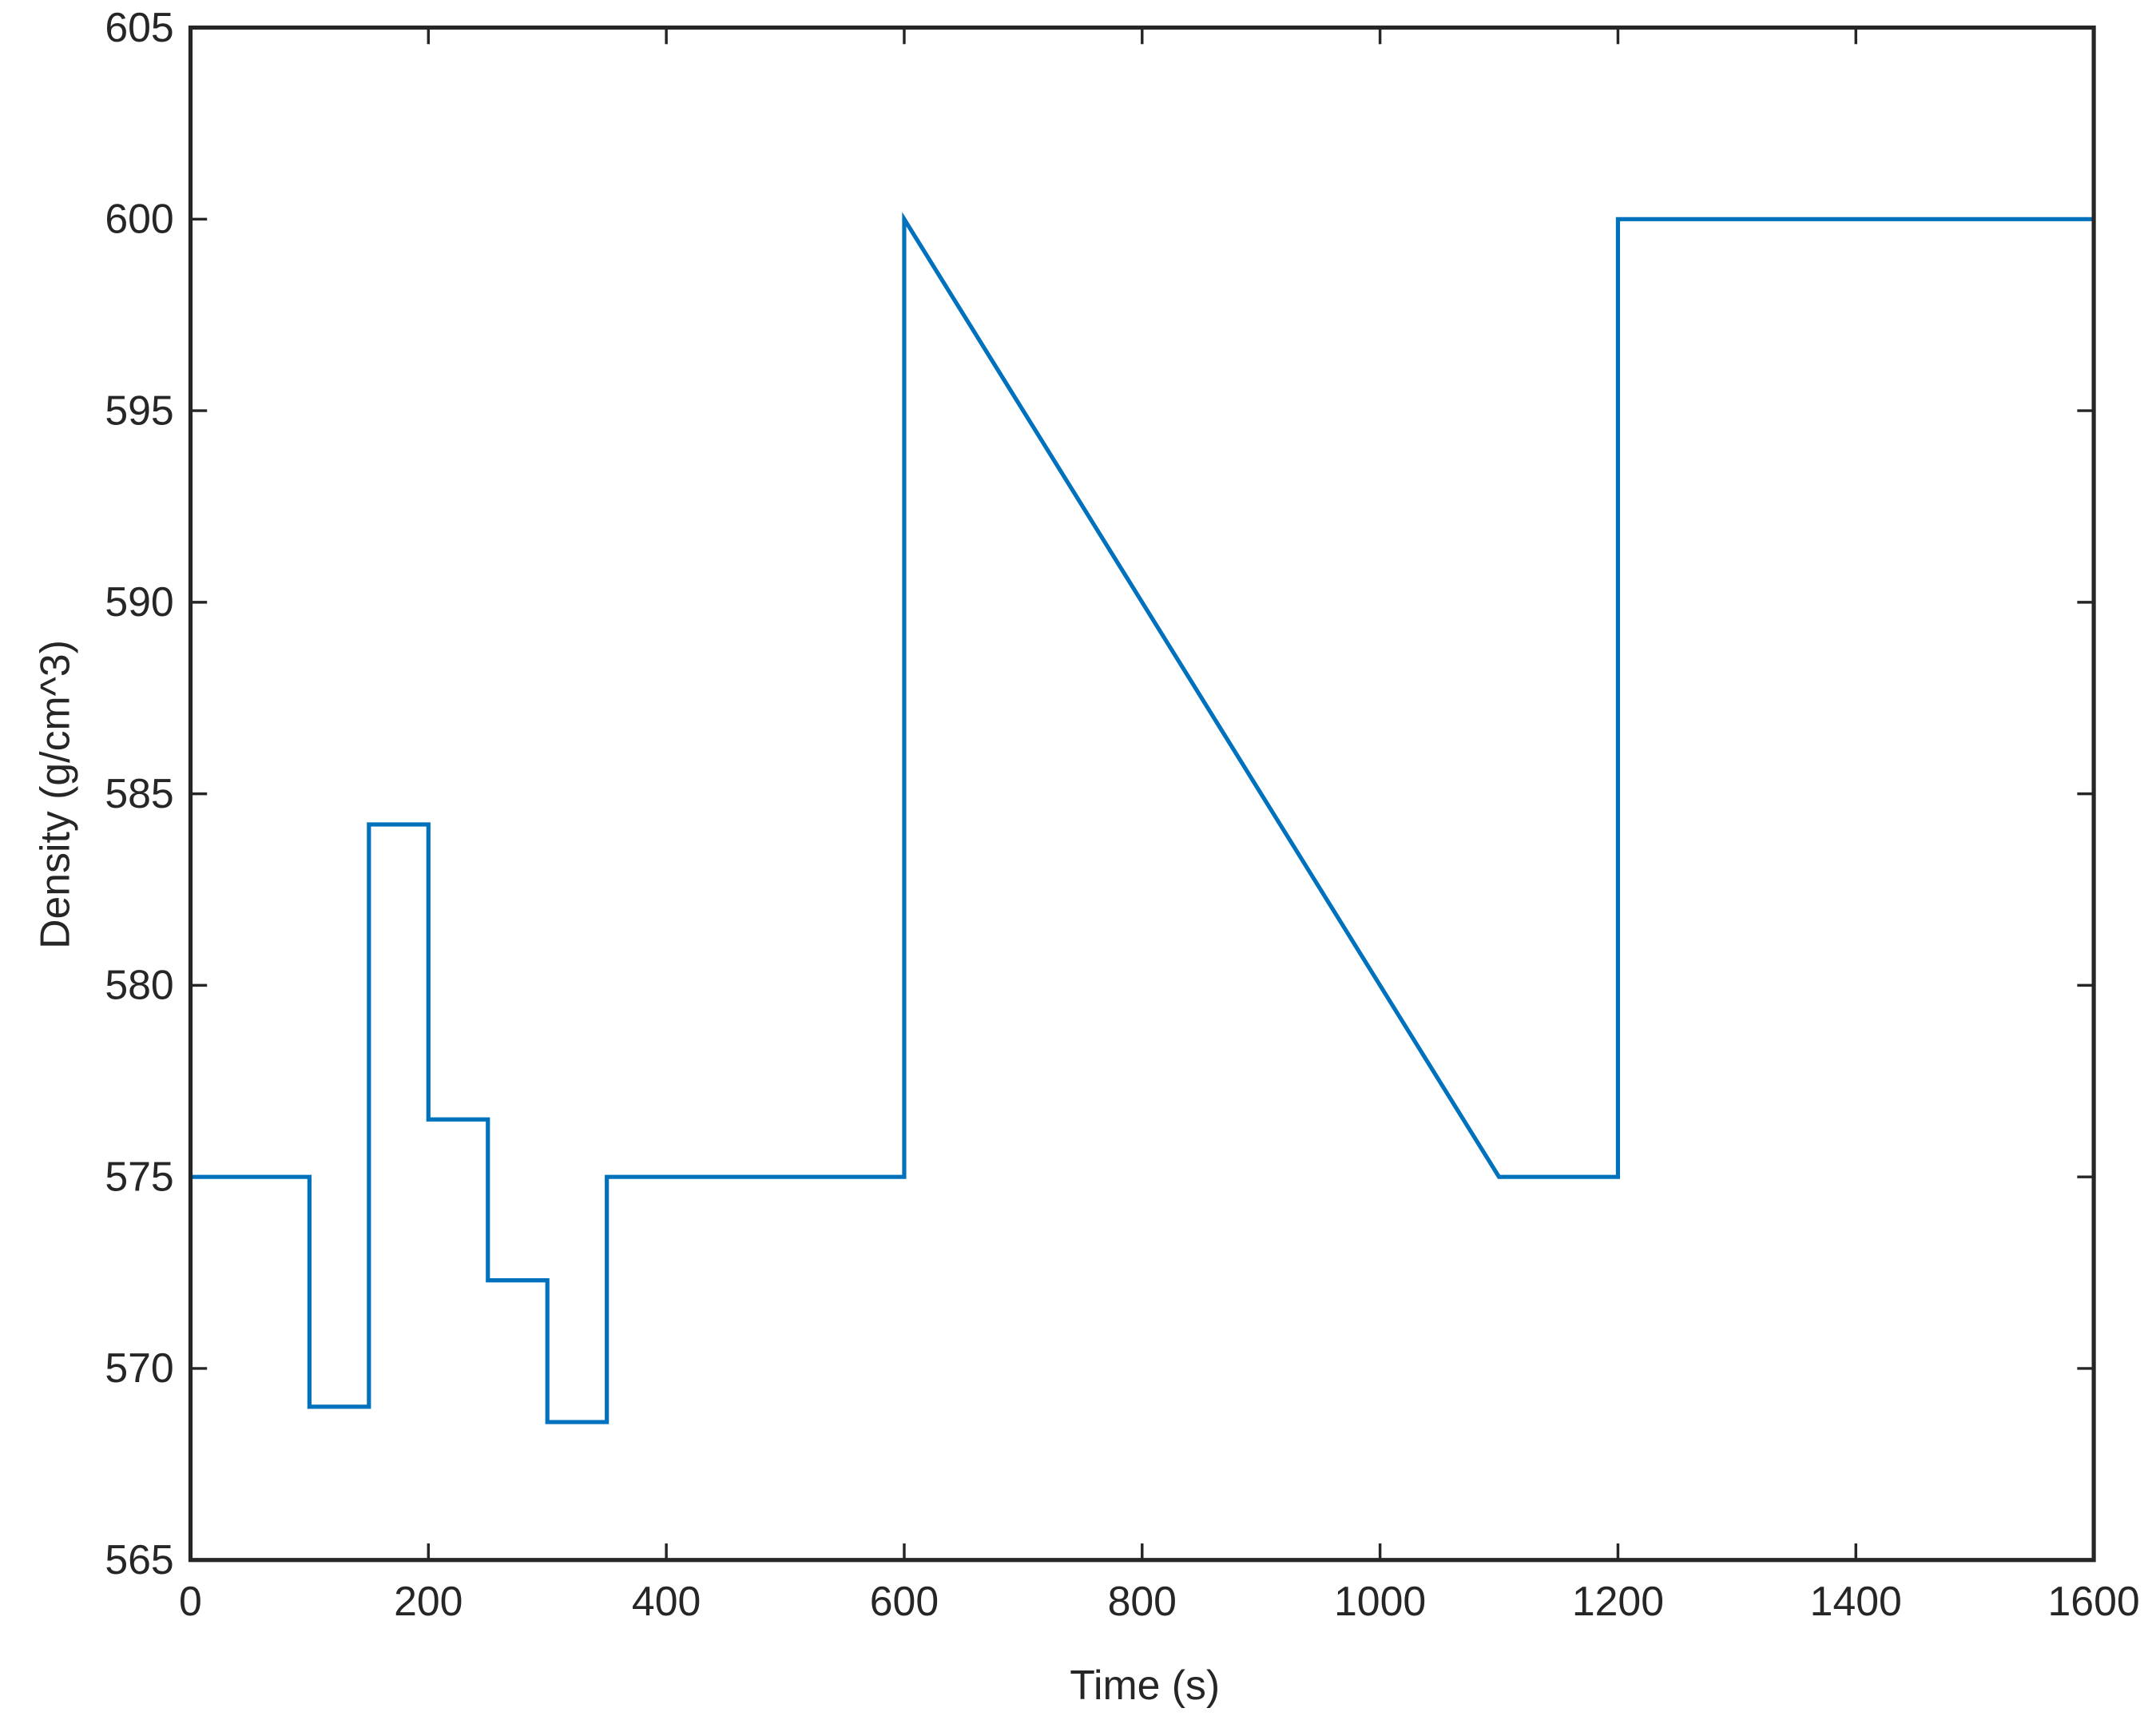 This screenshot has width=2156, height=1720. I want to click on x-tick-label: 800, so click(1142, 1601).